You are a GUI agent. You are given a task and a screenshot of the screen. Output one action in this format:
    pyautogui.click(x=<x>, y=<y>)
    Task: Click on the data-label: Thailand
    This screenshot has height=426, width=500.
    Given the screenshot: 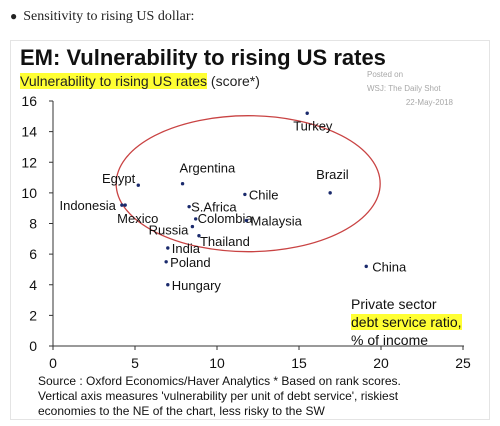 What is the action you would take?
    pyautogui.click(x=225, y=241)
    